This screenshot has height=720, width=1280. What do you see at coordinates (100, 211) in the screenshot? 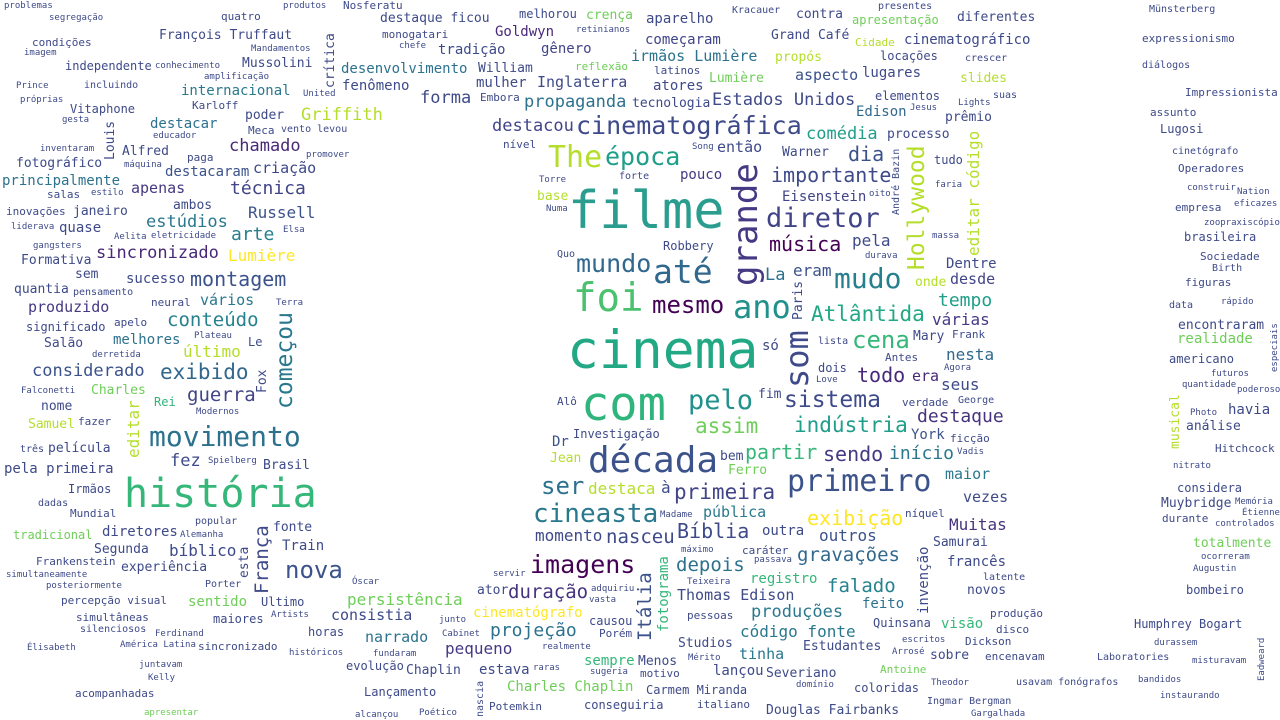
I see `cloud-word: janeiro` at bounding box center [100, 211].